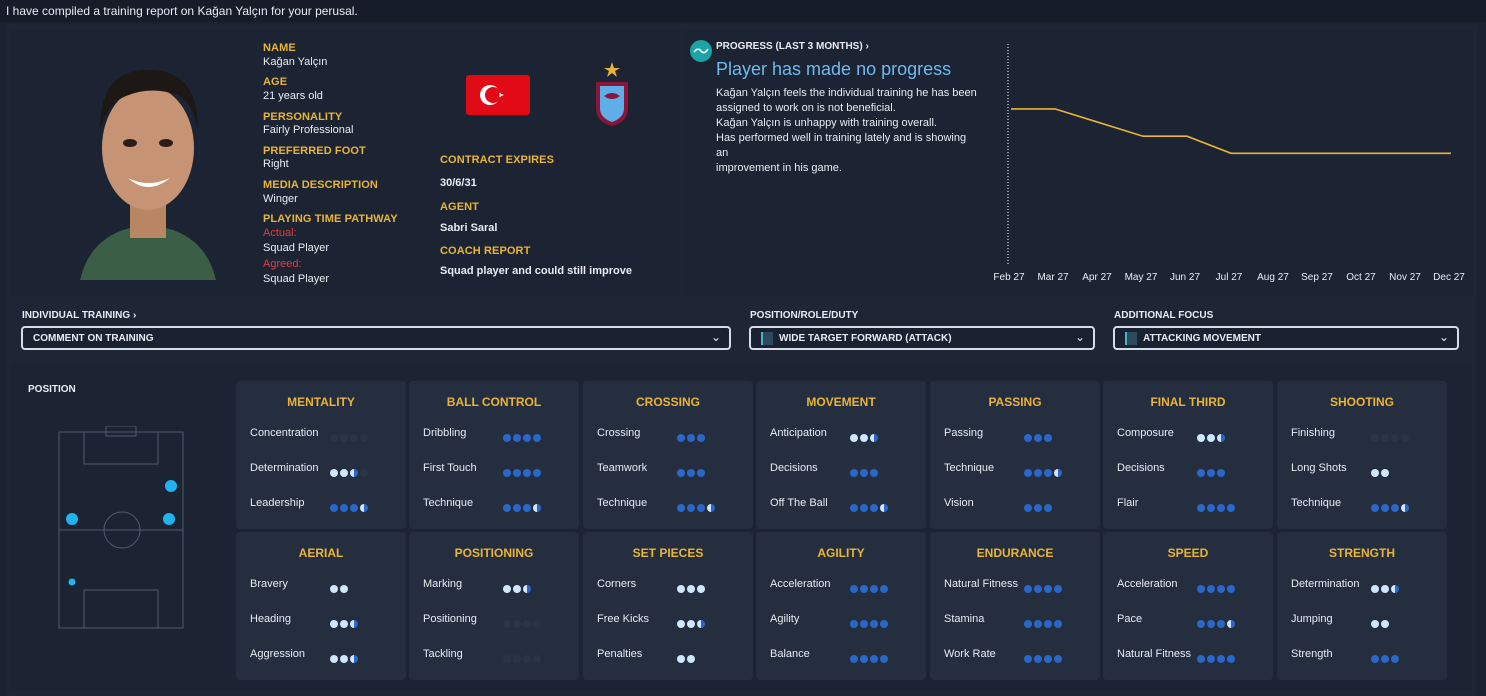  What do you see at coordinates (1286, 338) in the screenshot?
I see `additional-focus-dropdown: ATTACKING MOVEMENT ⌄` at bounding box center [1286, 338].